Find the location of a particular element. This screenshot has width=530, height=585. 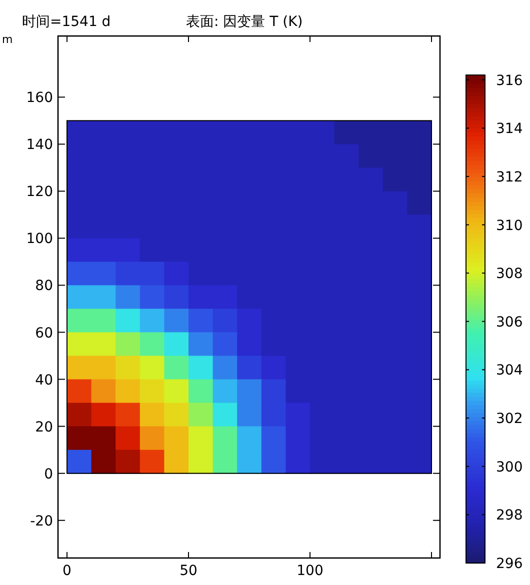

color-bar-label: 304 is located at coordinates (509, 370).